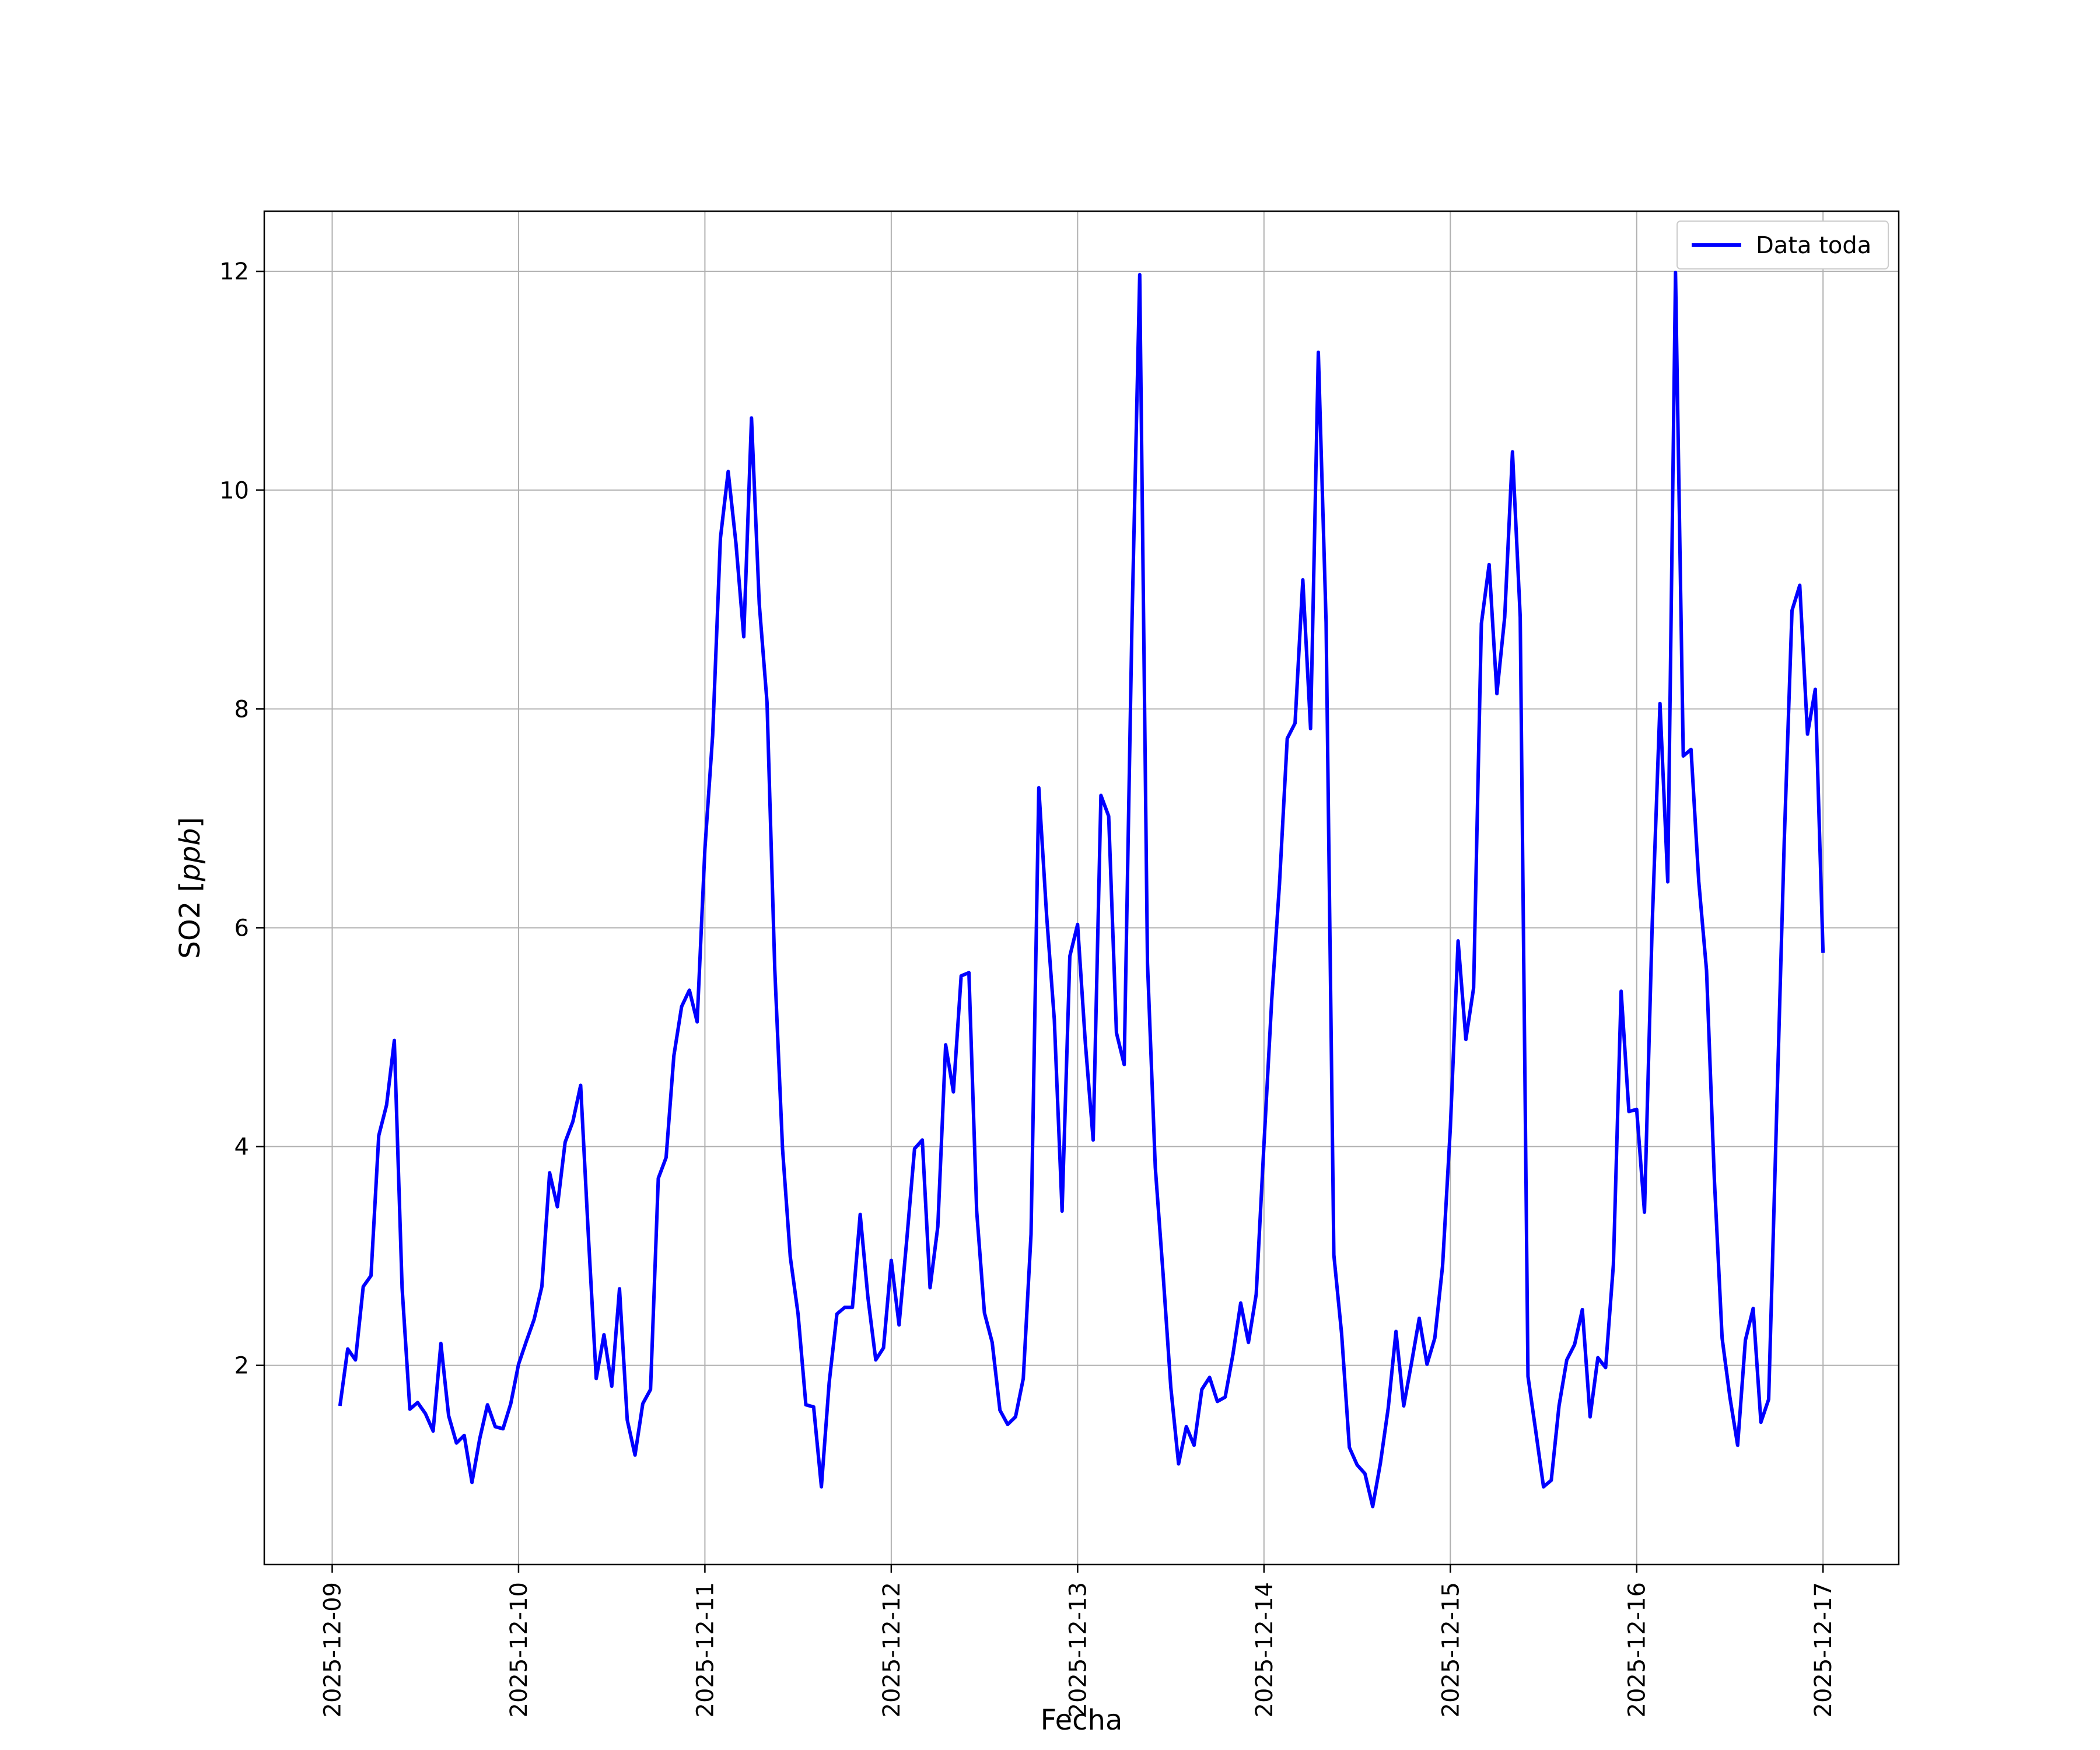  I want to click on y-tick-label: 6, so click(242, 928).